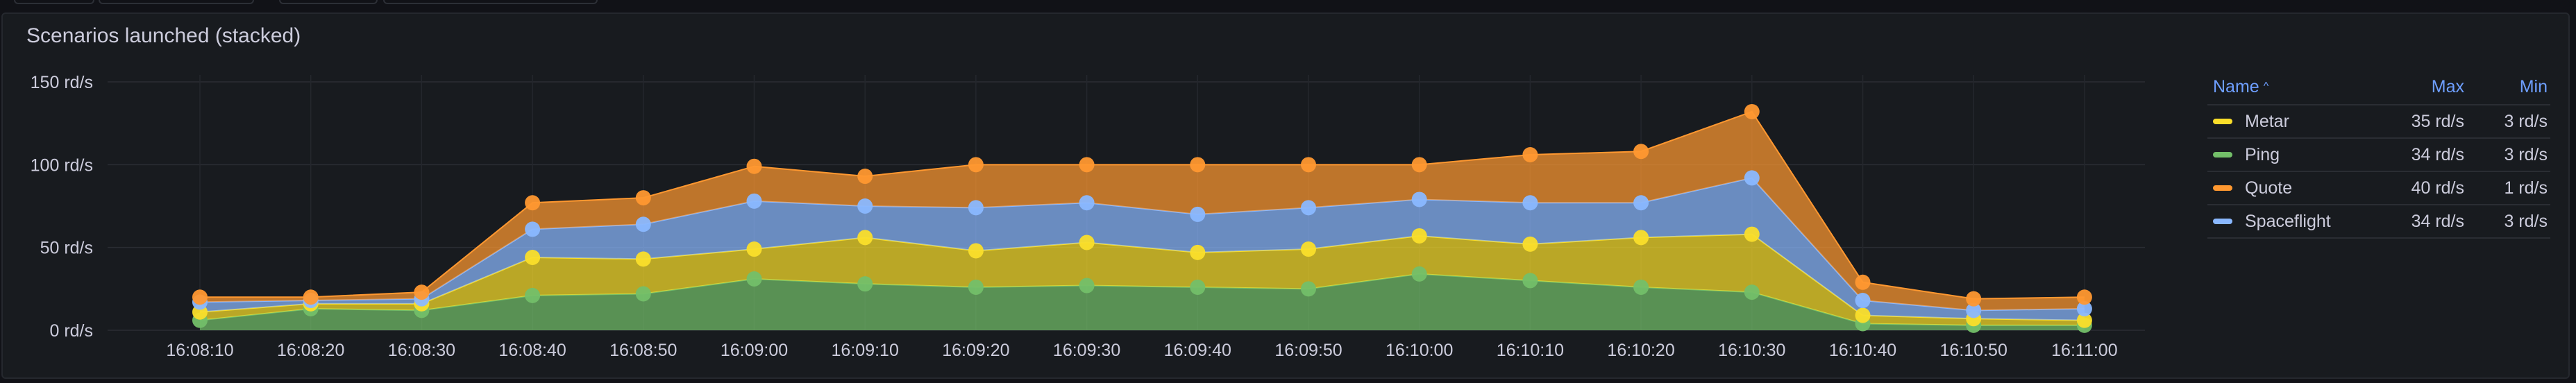 The height and width of the screenshot is (383, 2576). Describe the element at coordinates (1530, 350) in the screenshot. I see `x-tick-label: 16:10:10` at that location.